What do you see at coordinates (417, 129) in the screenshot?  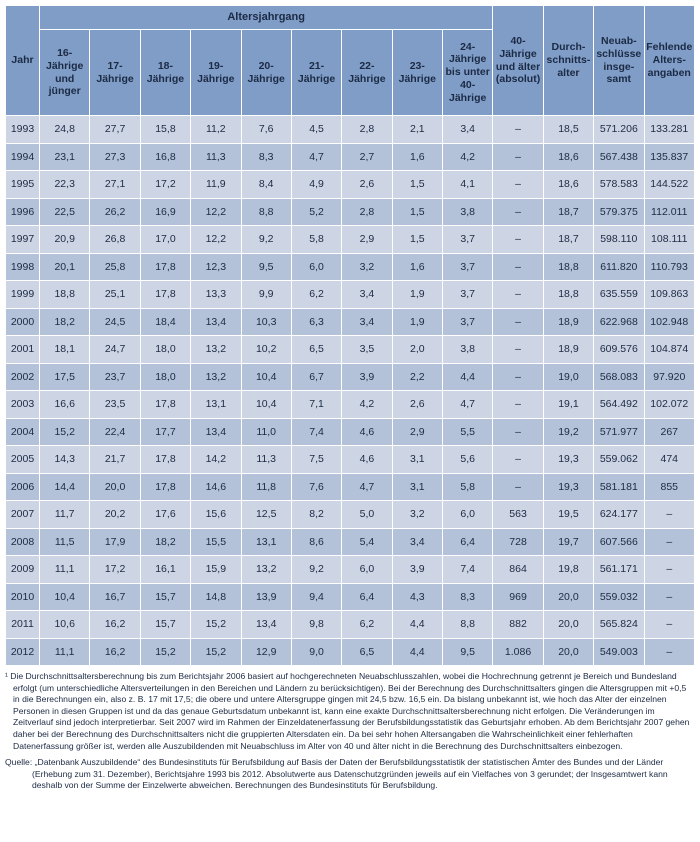 I see `value-cell: 2,1` at bounding box center [417, 129].